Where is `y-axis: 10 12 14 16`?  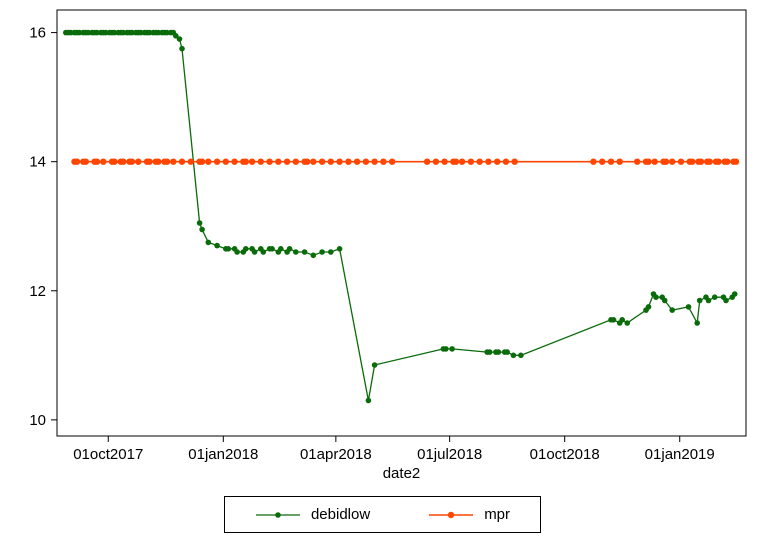 y-axis: 10 12 14 16 is located at coordinates (43, 227).